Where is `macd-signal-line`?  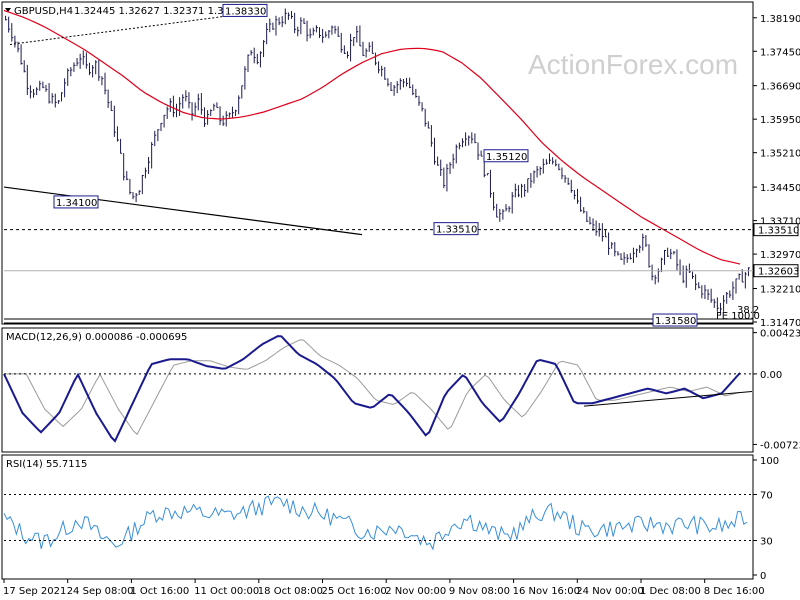
macd-signal-line is located at coordinates (372, 387).